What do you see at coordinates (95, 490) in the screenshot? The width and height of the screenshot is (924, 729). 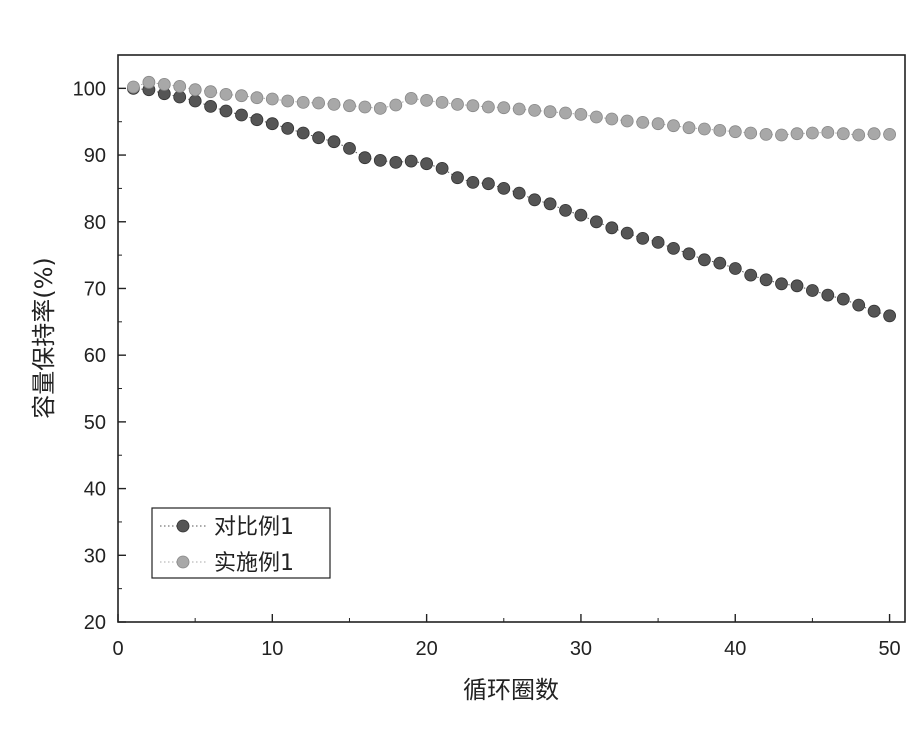 I see `y-tick-label: 40` at bounding box center [95, 490].